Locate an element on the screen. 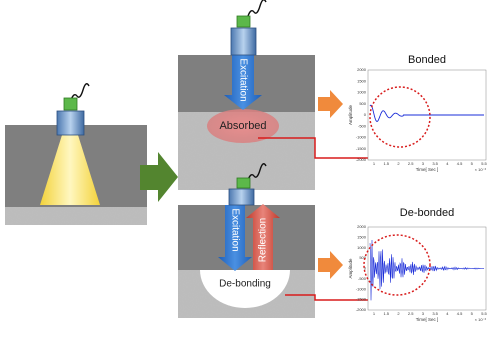 Image resolution: width=495 pixels, height=338 pixels. plot-title: De-bonded is located at coordinates (427, 213).